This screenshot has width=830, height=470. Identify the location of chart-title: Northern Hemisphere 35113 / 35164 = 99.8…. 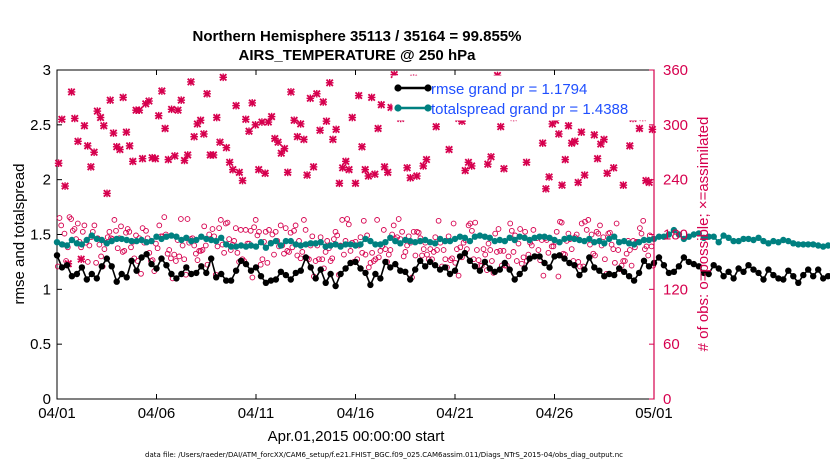
(357, 36).